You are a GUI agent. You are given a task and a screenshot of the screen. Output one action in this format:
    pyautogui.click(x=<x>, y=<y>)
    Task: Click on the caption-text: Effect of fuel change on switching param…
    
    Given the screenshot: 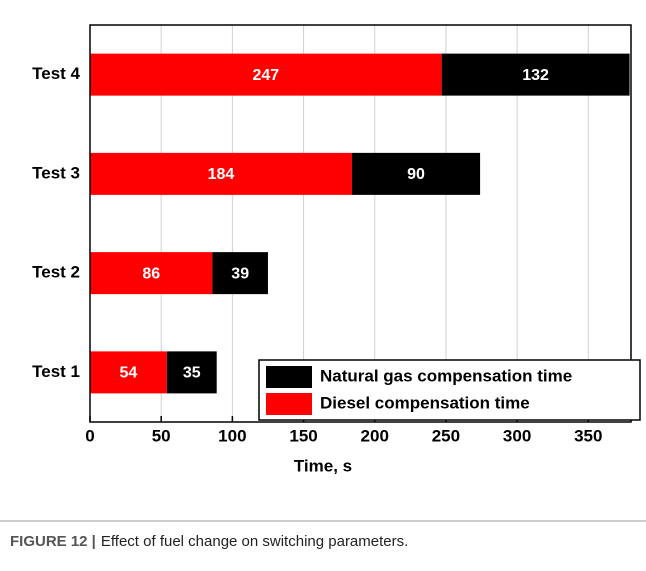 What is the action you would take?
    pyautogui.click(x=254, y=541)
    